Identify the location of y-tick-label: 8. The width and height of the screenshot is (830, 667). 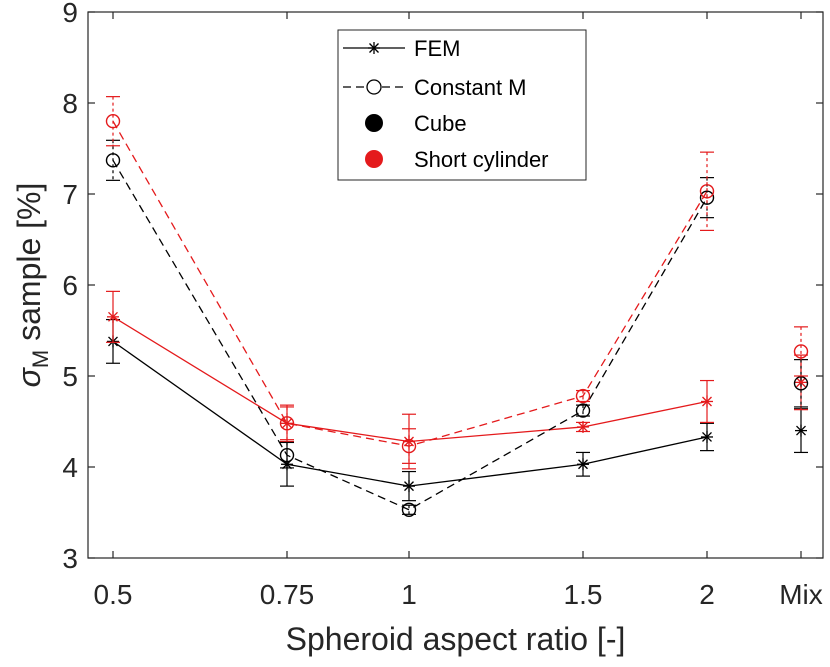
(70, 103).